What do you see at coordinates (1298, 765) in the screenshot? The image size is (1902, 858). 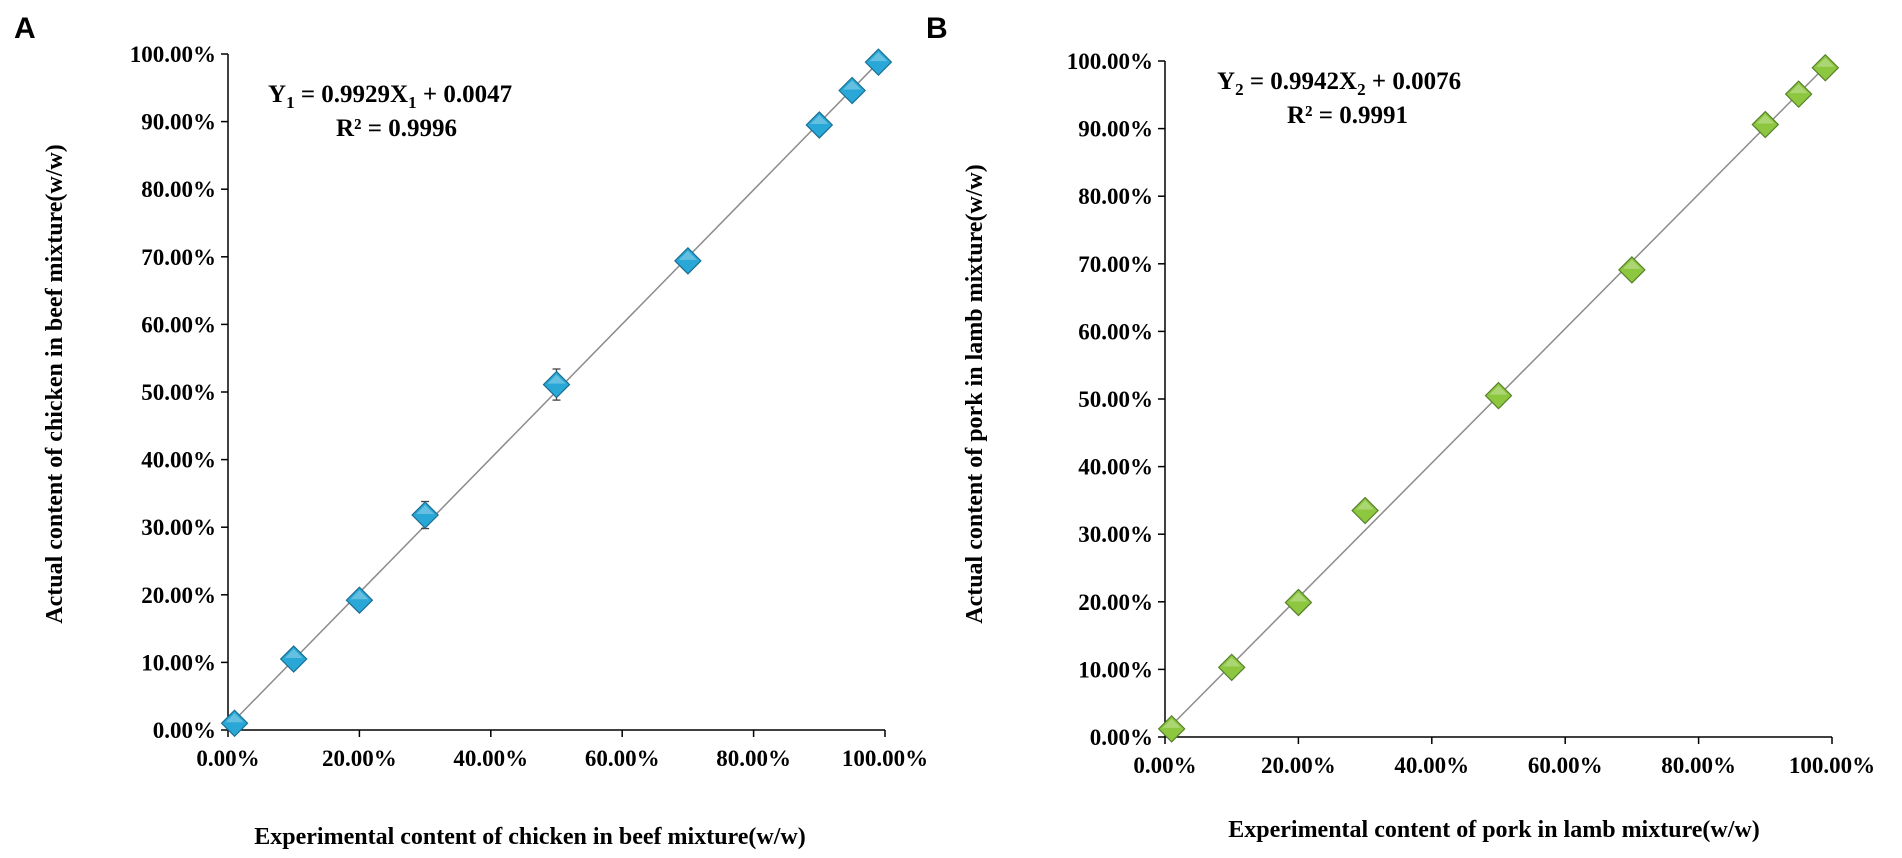 I see `panel-b-x-tick-label: 20.00%` at bounding box center [1298, 765].